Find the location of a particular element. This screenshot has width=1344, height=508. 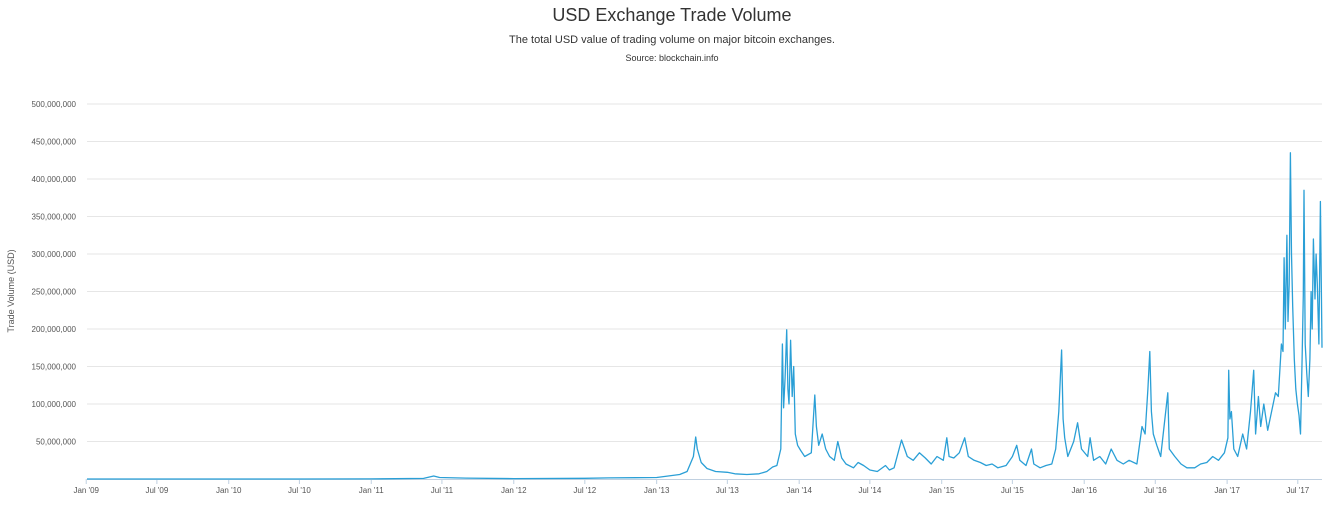

x-tick-label: Jan '15 is located at coordinates (942, 490).